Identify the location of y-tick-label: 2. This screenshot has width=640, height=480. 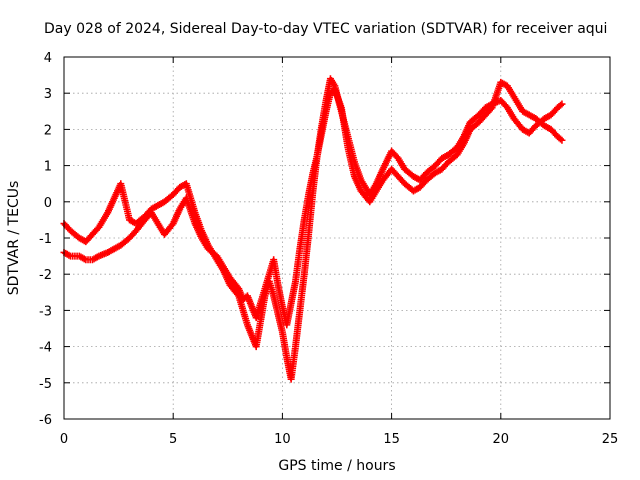
(48, 130).